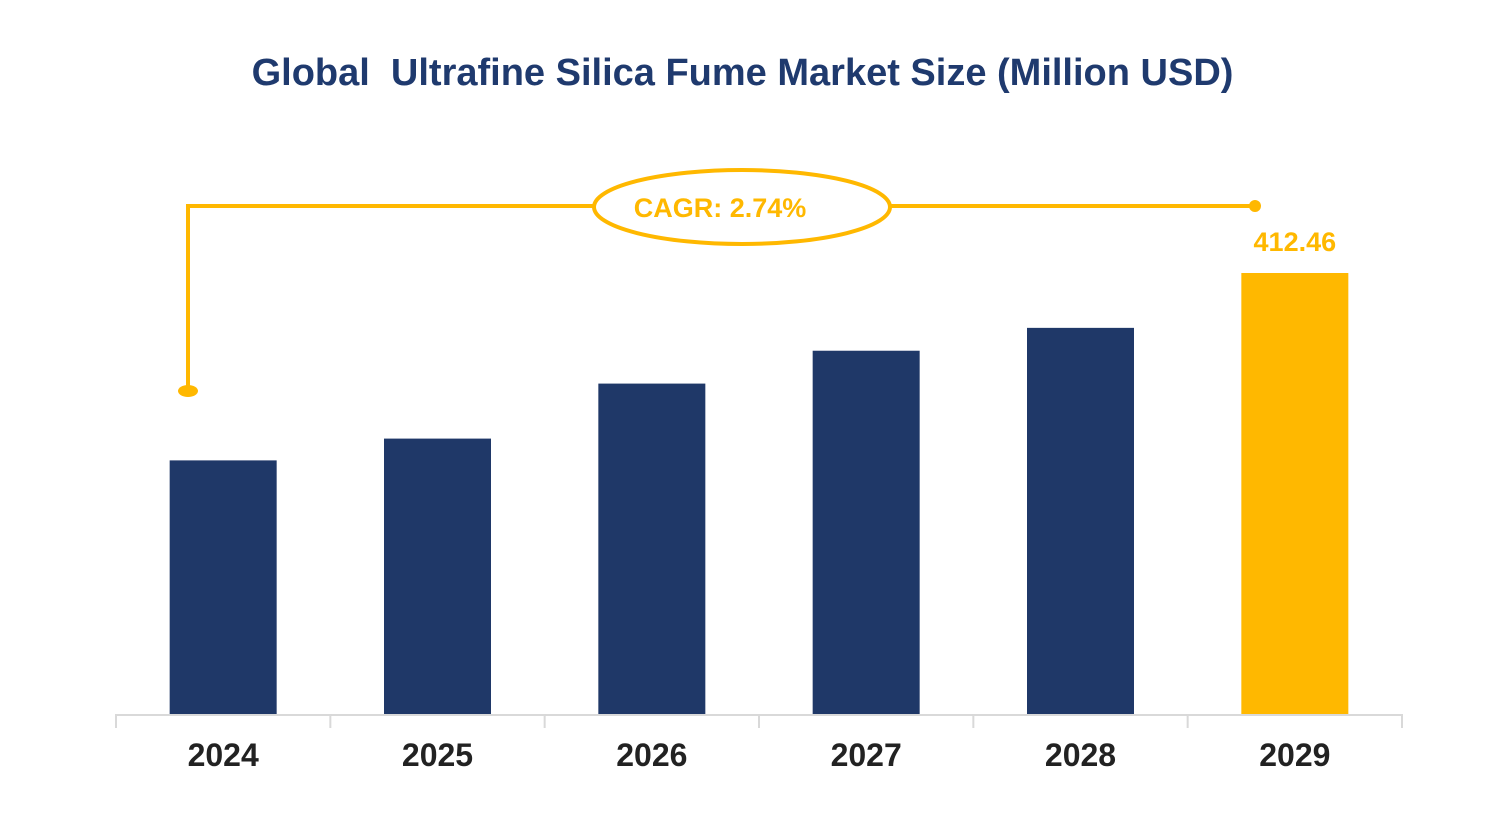  What do you see at coordinates (866, 532) in the screenshot?
I see `bar-2027` at bounding box center [866, 532].